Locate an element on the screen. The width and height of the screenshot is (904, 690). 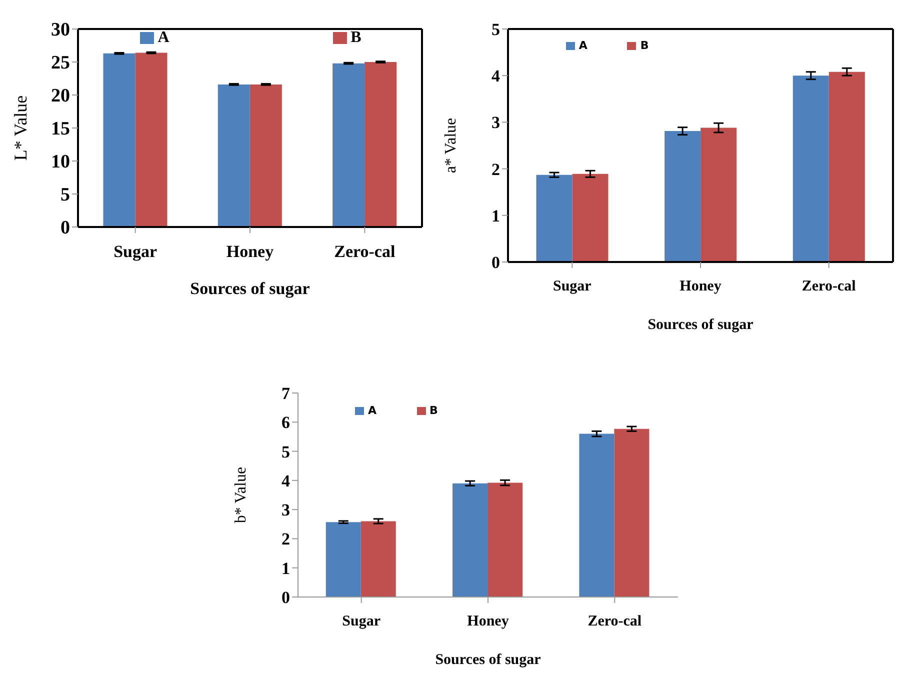
y-axis-title: a* Value is located at coordinates (451, 146).